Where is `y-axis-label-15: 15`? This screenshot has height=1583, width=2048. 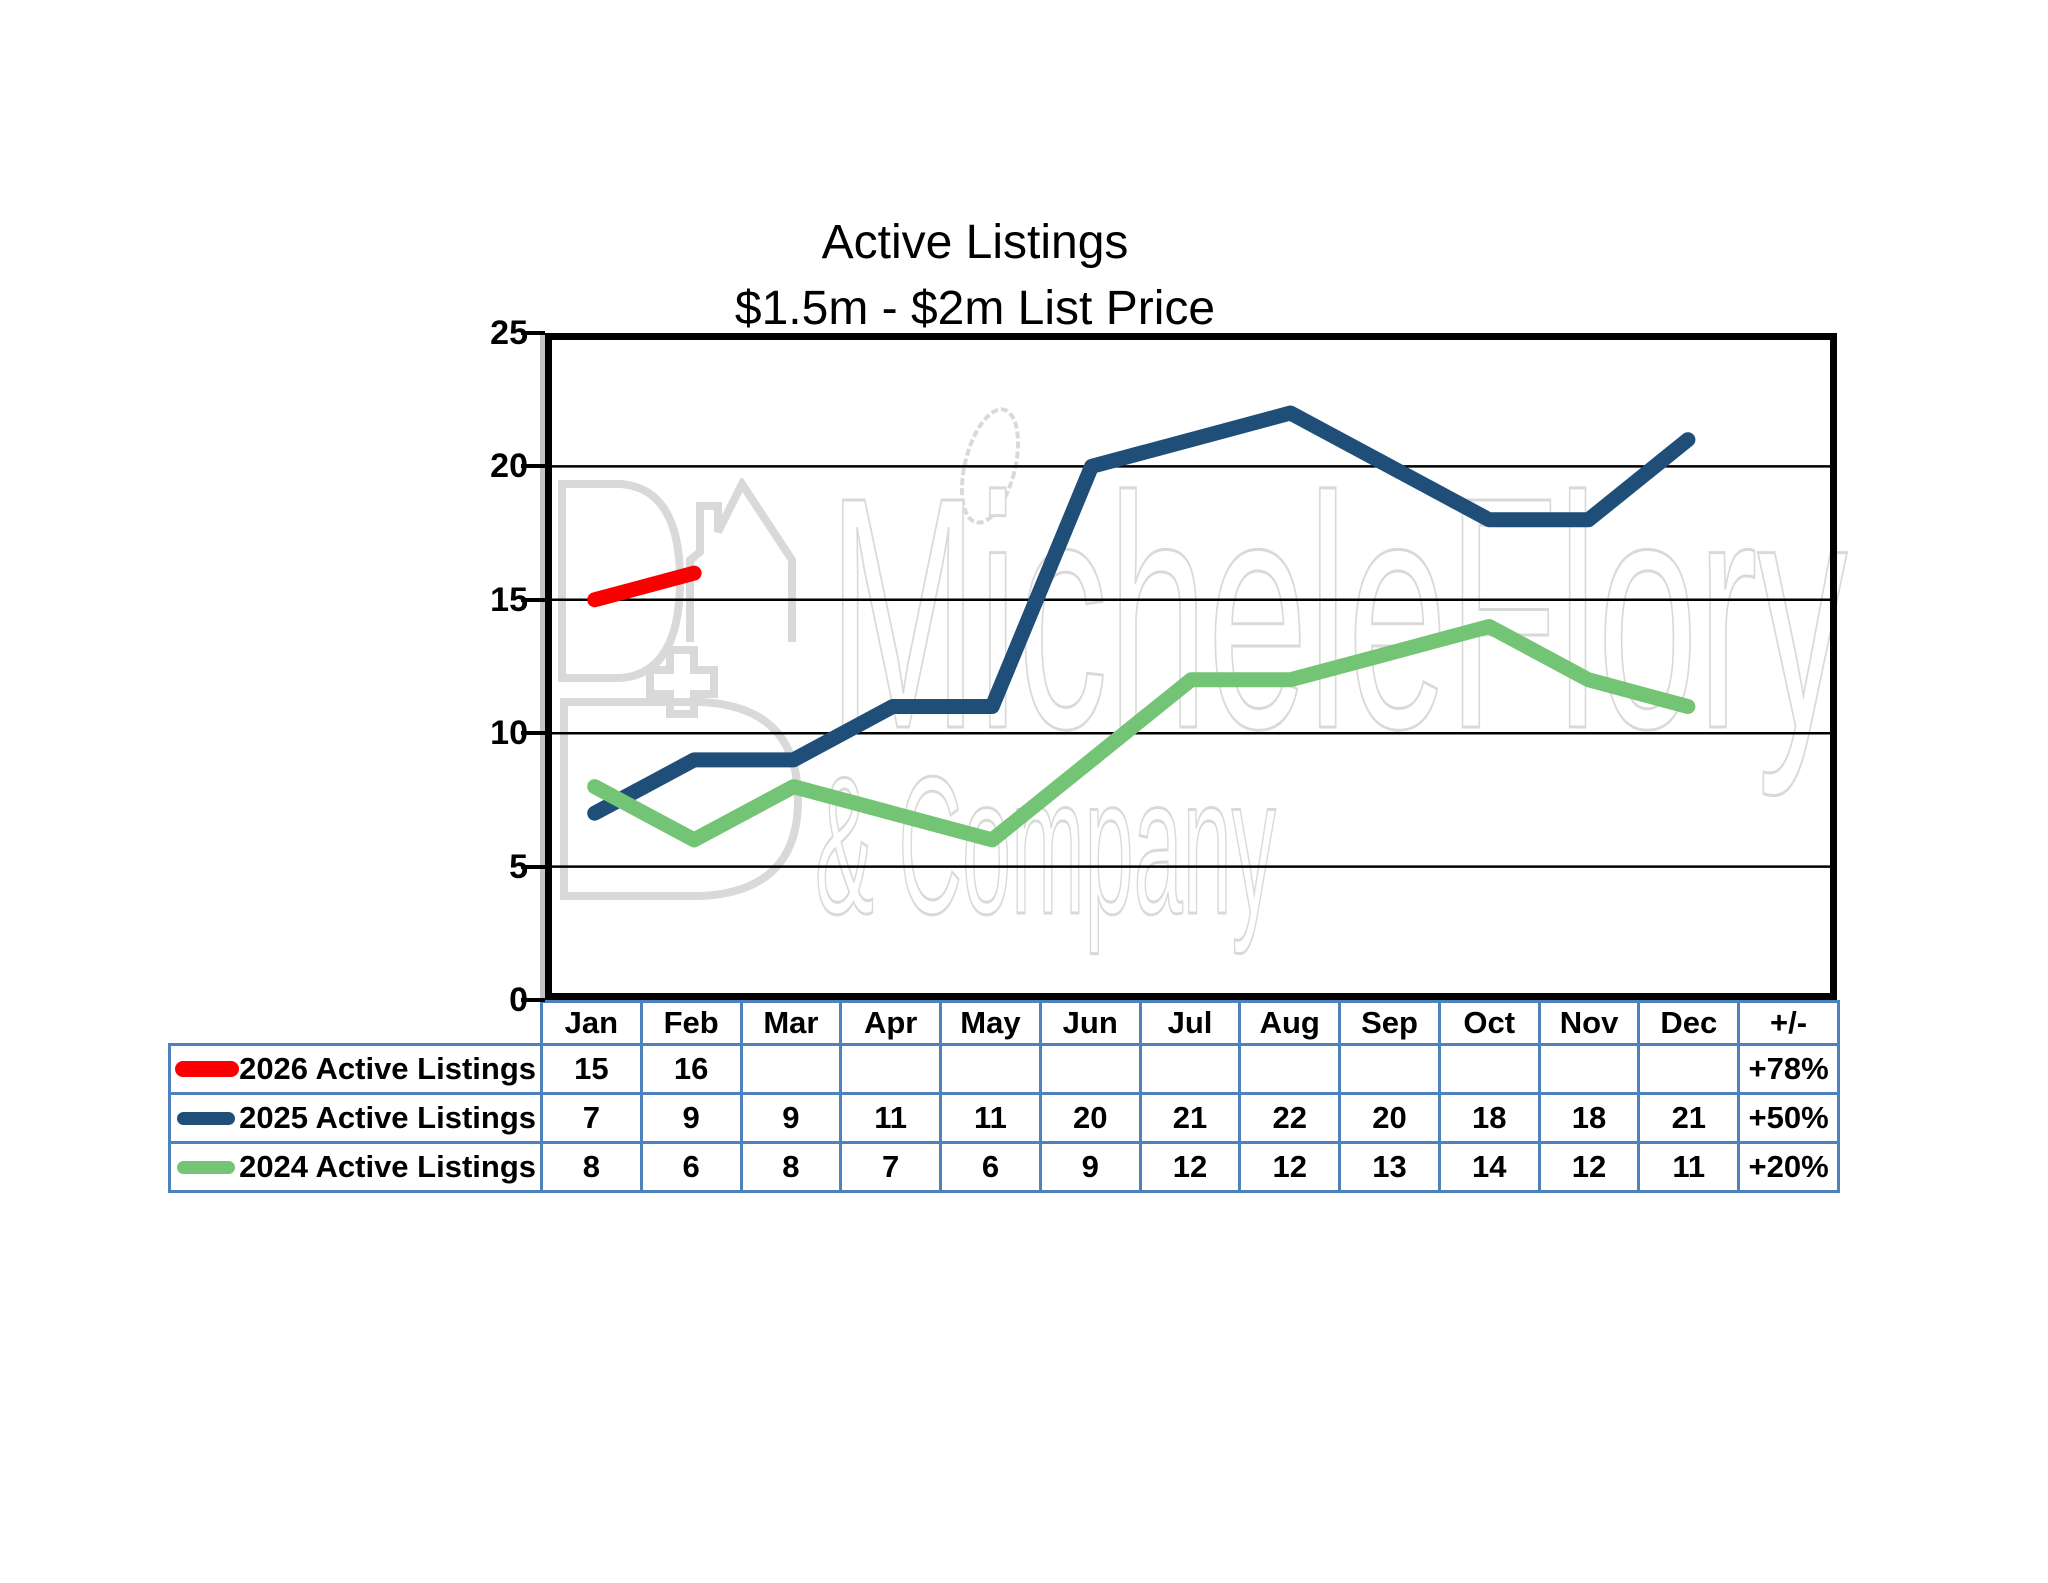
y-axis-label-15: 15 is located at coordinates (509, 599).